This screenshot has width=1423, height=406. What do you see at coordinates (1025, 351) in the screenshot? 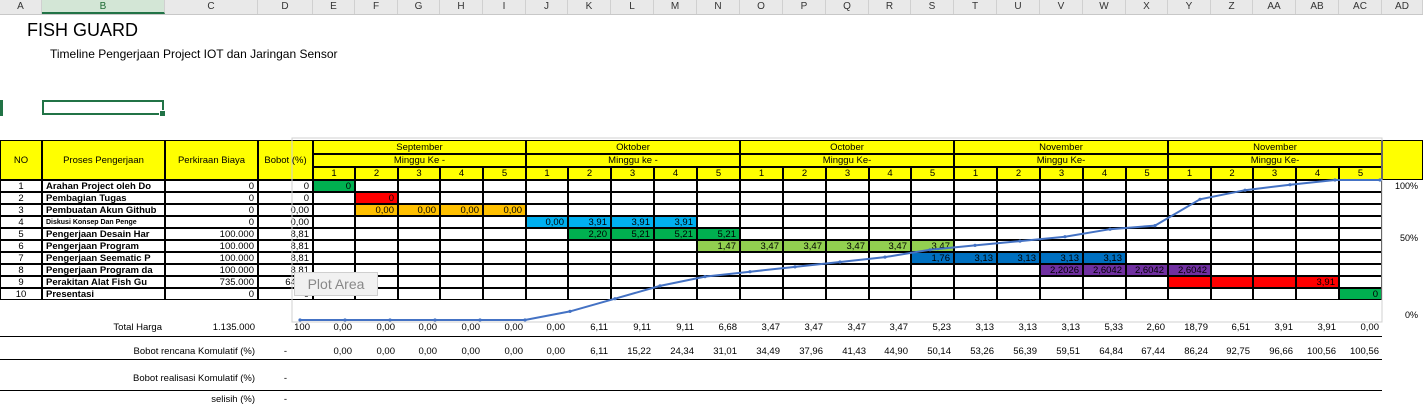
I see `rencana-week: 56,39` at bounding box center [1025, 351].